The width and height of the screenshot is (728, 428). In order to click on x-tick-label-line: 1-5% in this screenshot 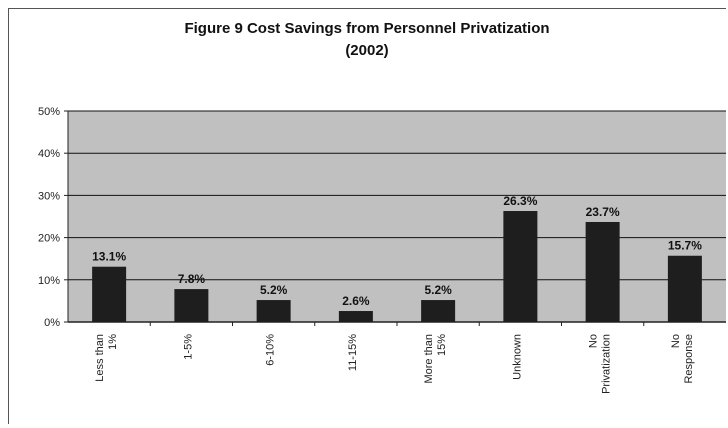, I will do `click(188, 347)`.